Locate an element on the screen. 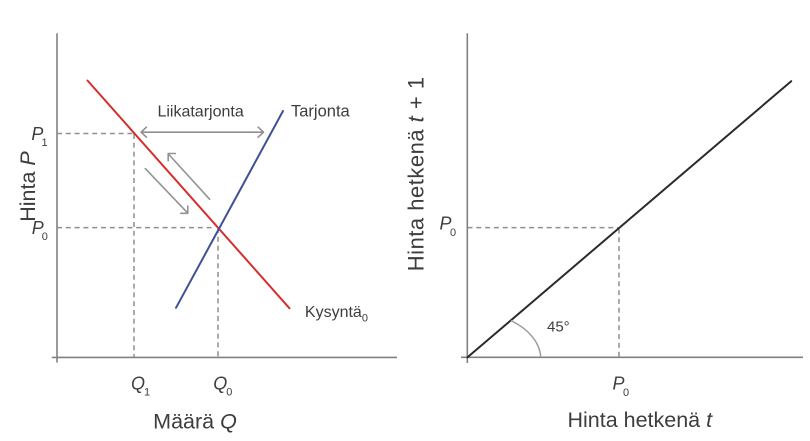 The height and width of the screenshot is (441, 810). svg-text: Hinta hetkenä t is located at coordinates (640, 420).